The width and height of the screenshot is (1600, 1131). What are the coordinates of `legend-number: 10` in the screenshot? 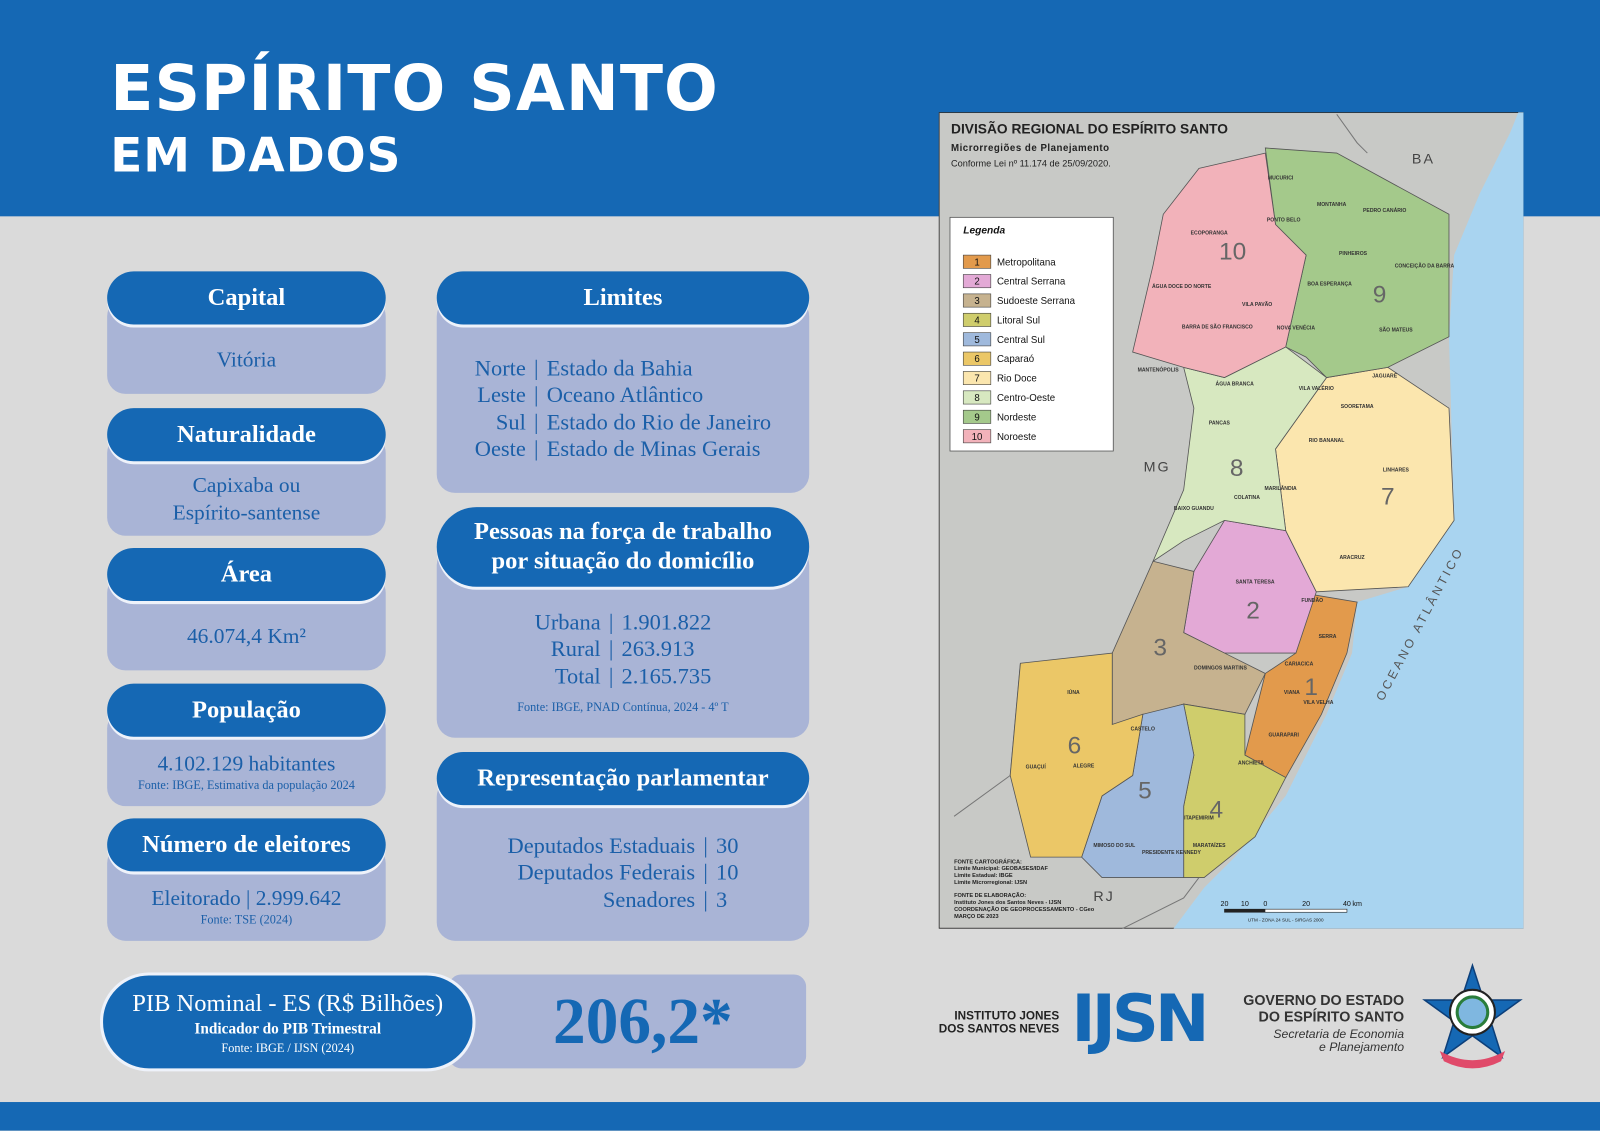 It's located at (977, 437).